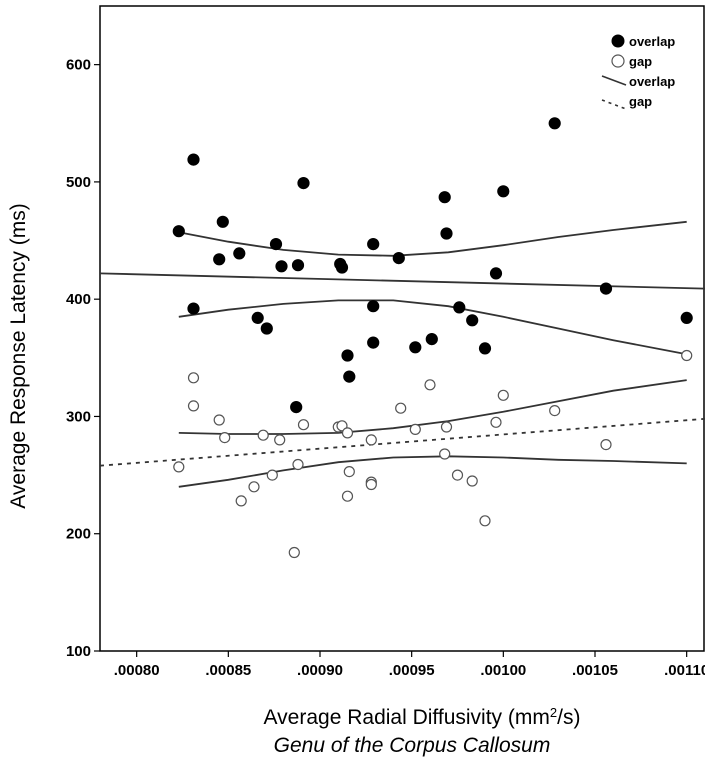 The image size is (705, 759). What do you see at coordinates (320, 670) in the screenshot?
I see `x-tick-label: .00090` at bounding box center [320, 670].